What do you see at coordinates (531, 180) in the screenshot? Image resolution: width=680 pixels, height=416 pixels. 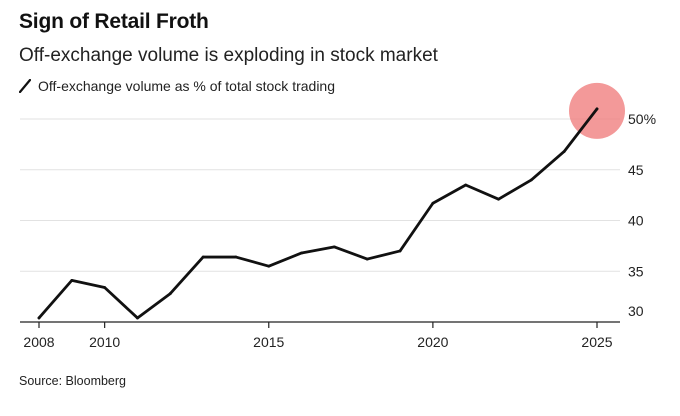 I see `data-point-2023` at bounding box center [531, 180].